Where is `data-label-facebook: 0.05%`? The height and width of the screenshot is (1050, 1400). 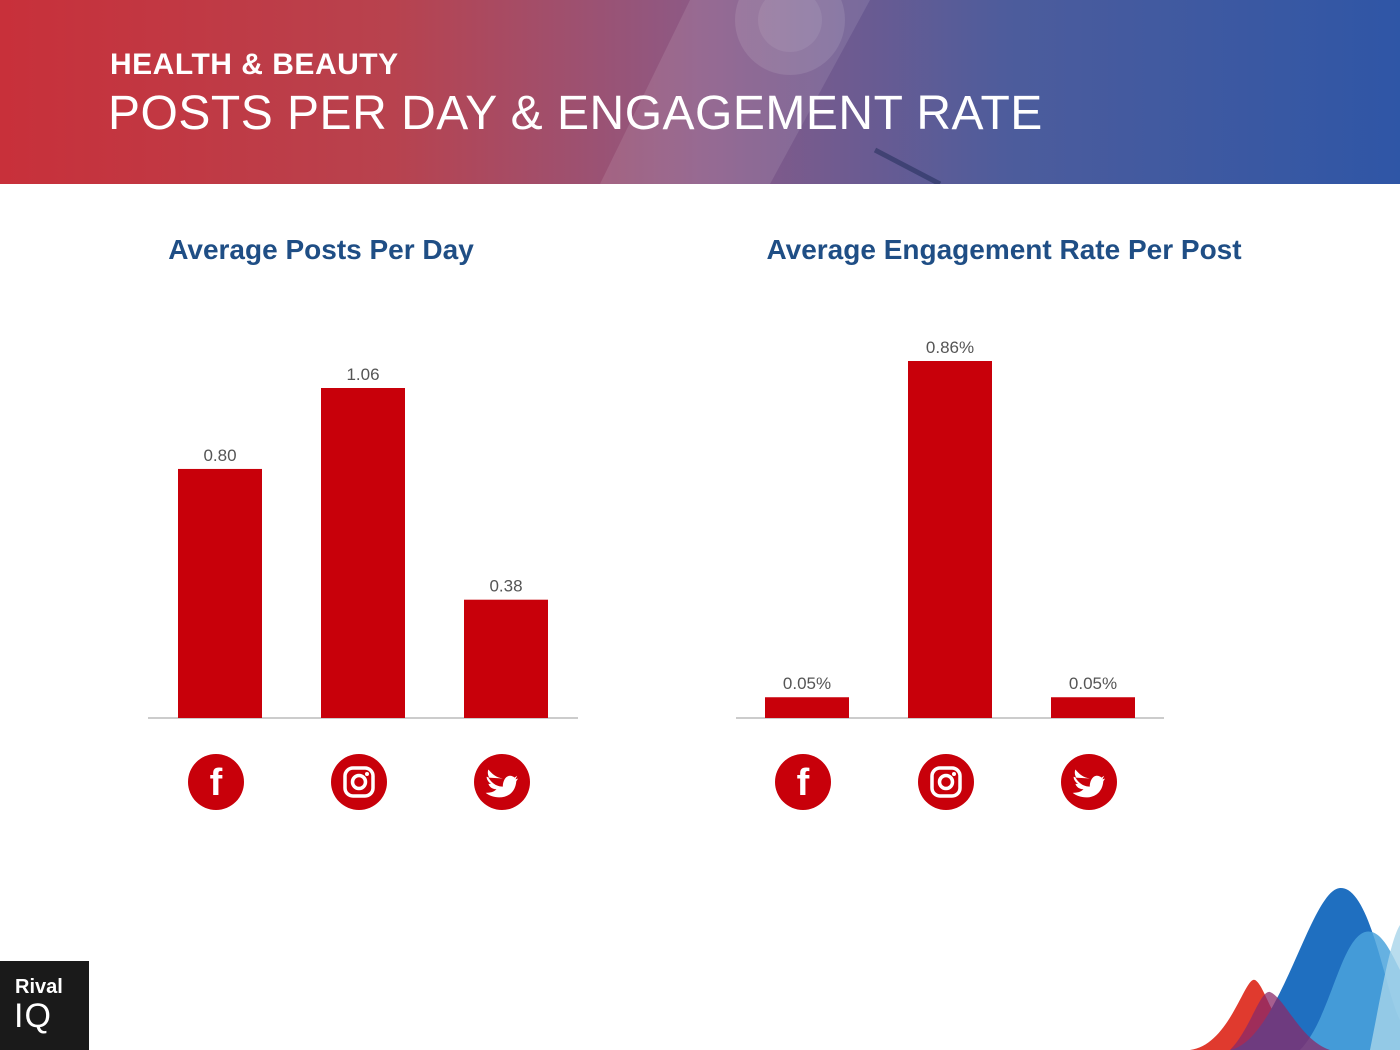
data-label-facebook: 0.05% is located at coordinates (807, 683).